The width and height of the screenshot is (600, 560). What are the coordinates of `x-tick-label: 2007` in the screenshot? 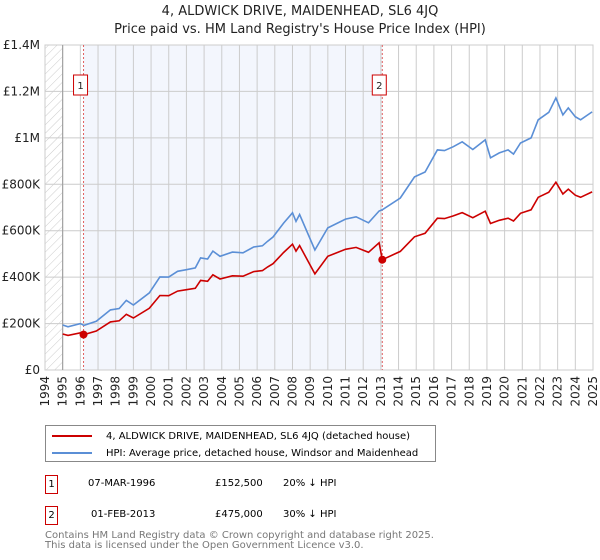 It's located at (275, 391).